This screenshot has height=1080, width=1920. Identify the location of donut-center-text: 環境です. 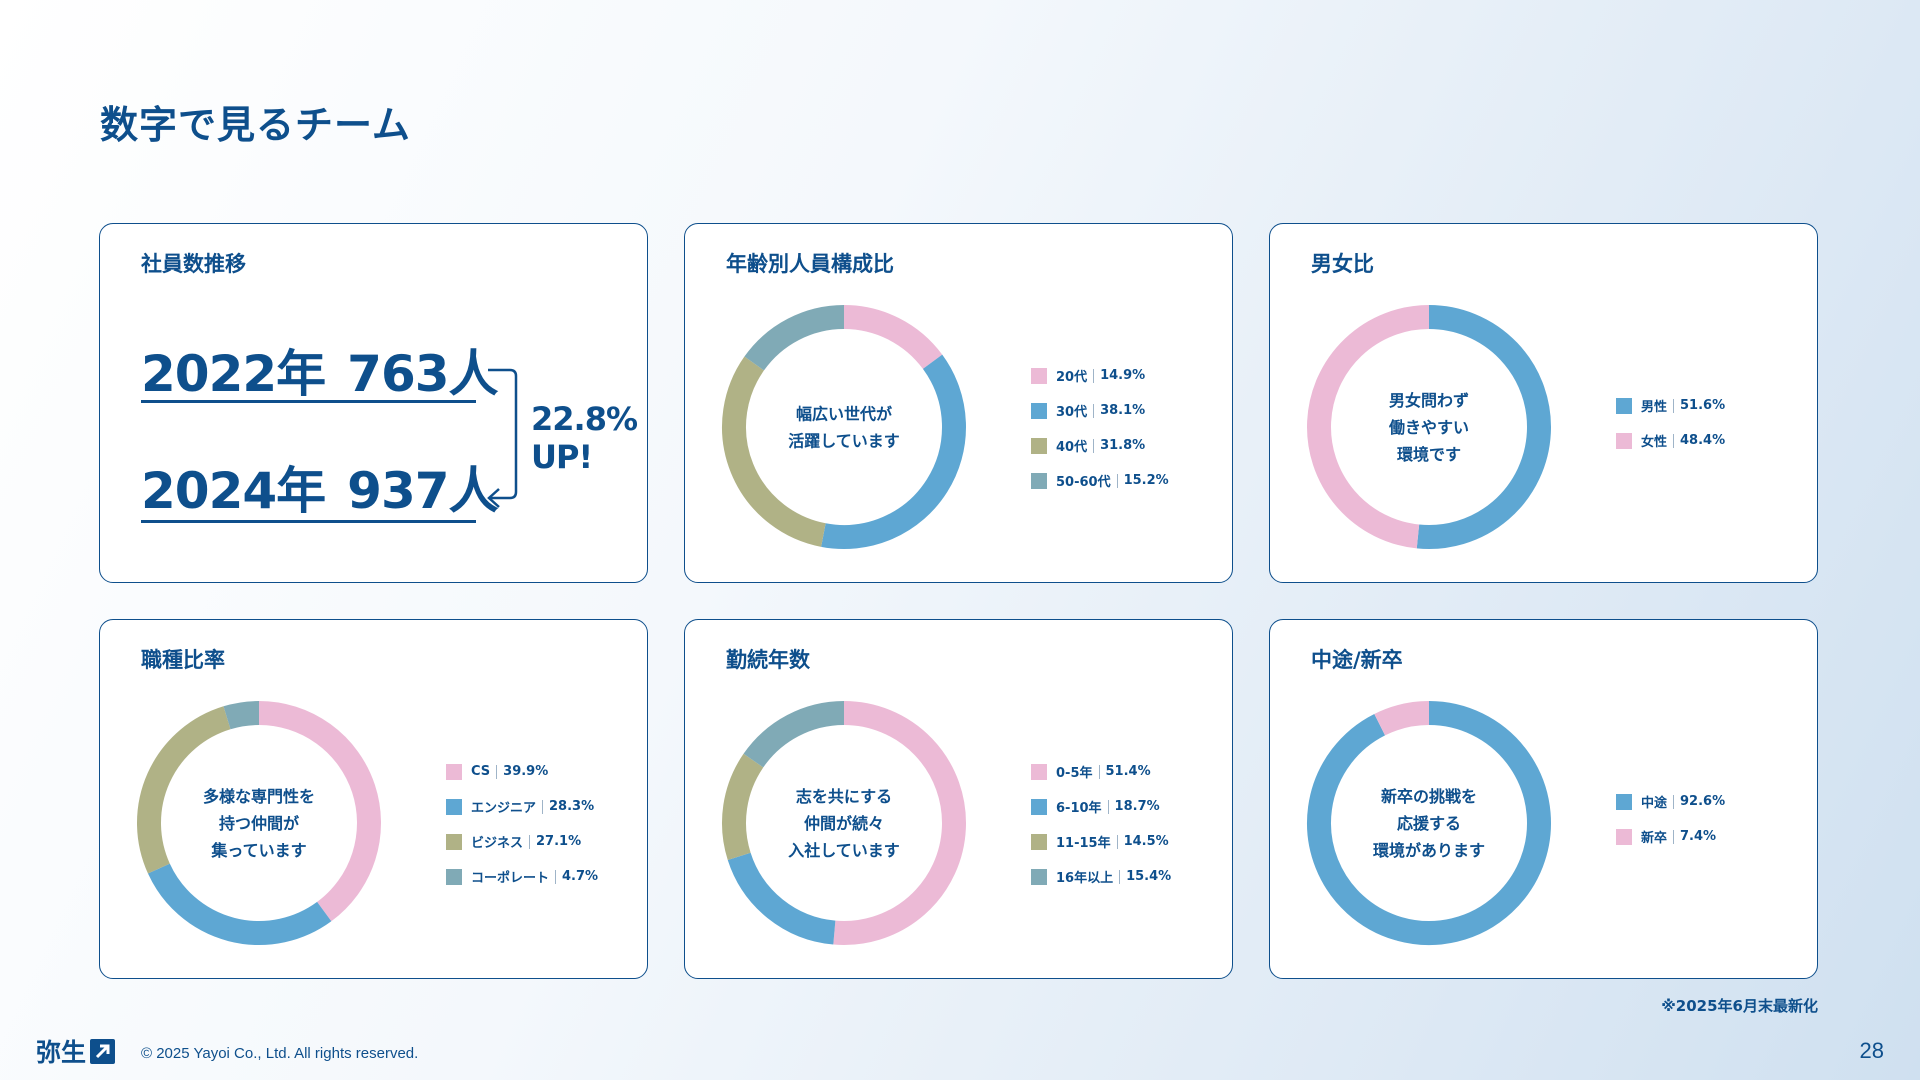
(1429, 454).